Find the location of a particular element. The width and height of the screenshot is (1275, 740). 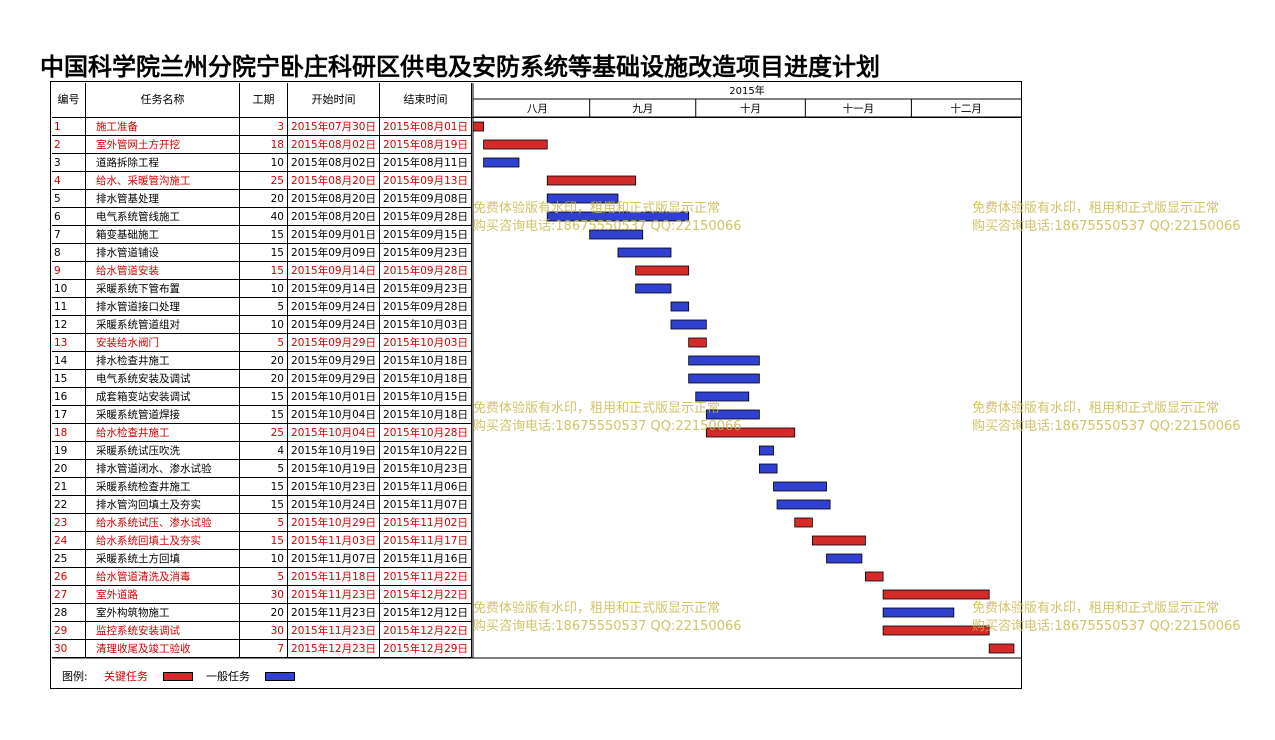

task-end: 2015年10月28日 is located at coordinates (426, 433).